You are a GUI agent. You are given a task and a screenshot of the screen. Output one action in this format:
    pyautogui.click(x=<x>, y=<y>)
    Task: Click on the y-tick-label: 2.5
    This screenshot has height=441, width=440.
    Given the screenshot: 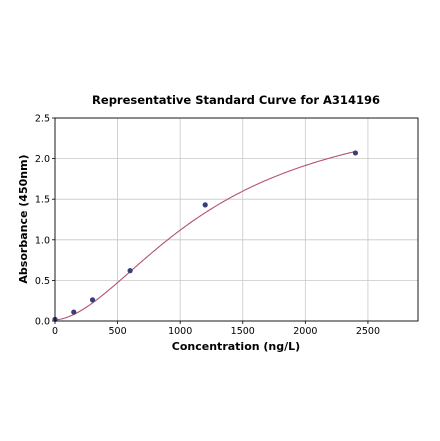 What is the action you would take?
    pyautogui.click(x=42, y=119)
    